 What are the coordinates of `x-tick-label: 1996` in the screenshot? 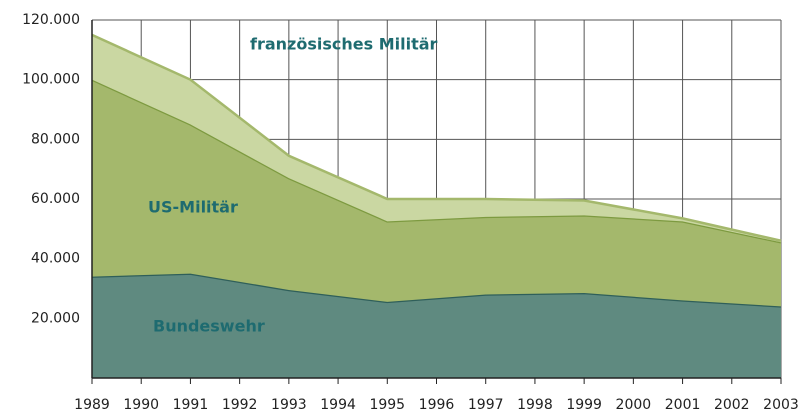 It's located at (437, 405).